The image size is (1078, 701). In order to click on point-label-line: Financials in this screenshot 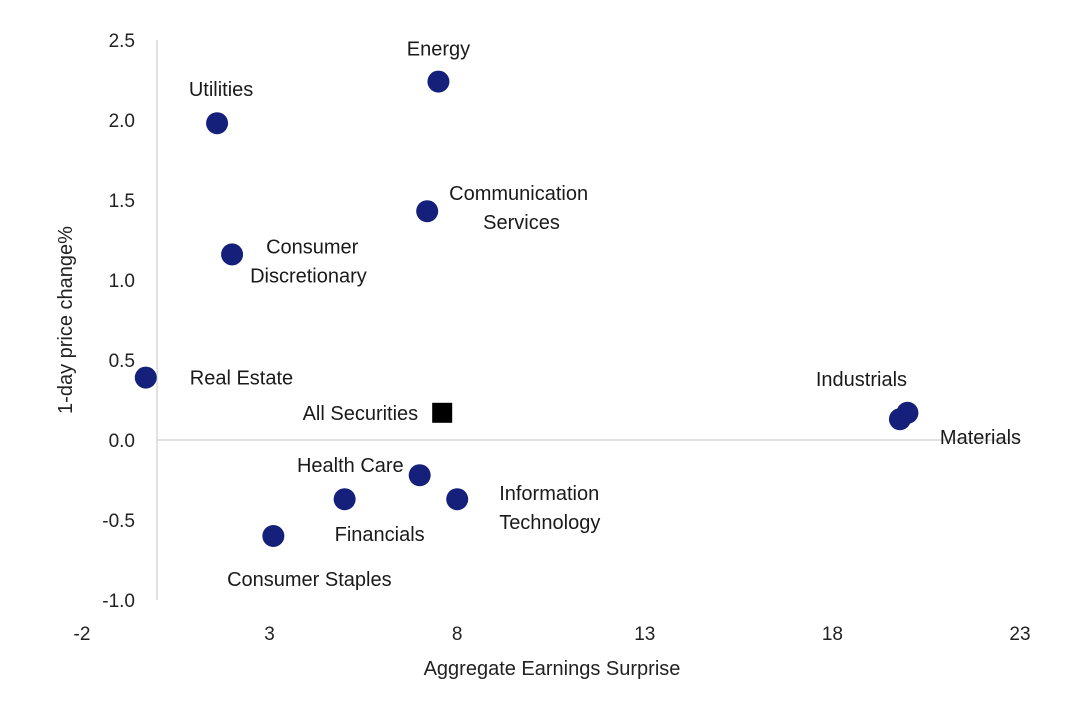, I will do `click(380, 535)`.